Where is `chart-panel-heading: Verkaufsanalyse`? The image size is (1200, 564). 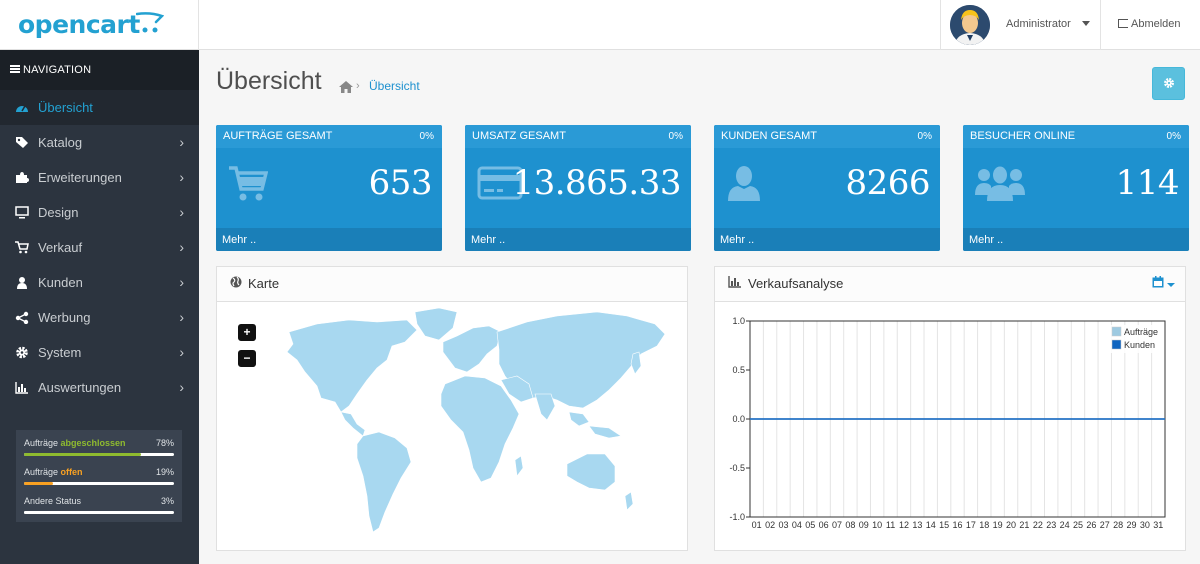
chart-panel-heading: Verkaufsanalyse is located at coordinates (950, 284).